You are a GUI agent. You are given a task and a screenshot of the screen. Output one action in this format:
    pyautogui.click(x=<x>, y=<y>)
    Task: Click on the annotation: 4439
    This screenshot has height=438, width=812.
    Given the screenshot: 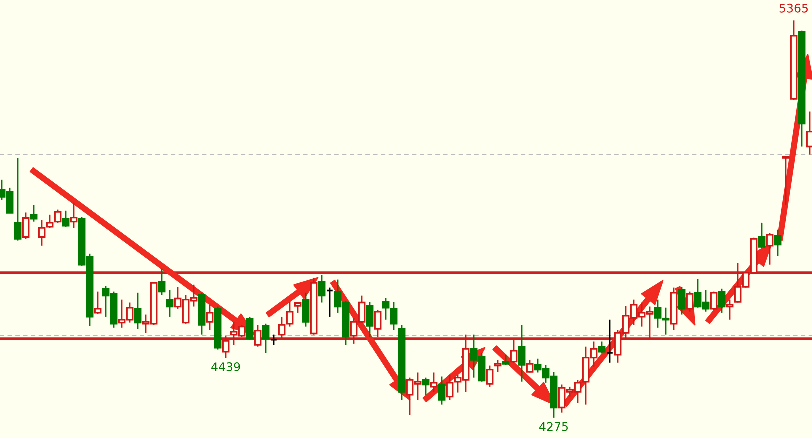 What is the action you would take?
    pyautogui.click(x=226, y=367)
    